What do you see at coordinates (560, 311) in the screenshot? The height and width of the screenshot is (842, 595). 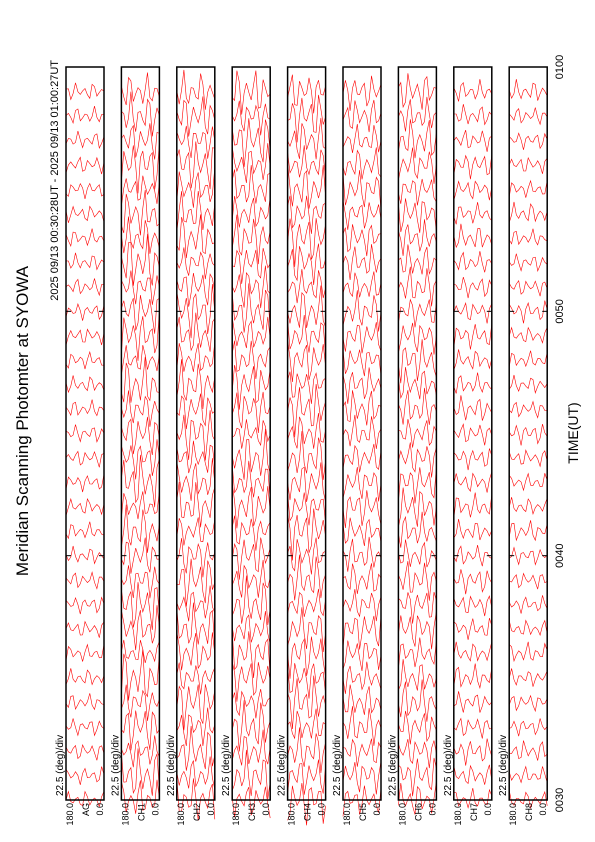 I see `x-tick-label: 0050` at bounding box center [560, 311].